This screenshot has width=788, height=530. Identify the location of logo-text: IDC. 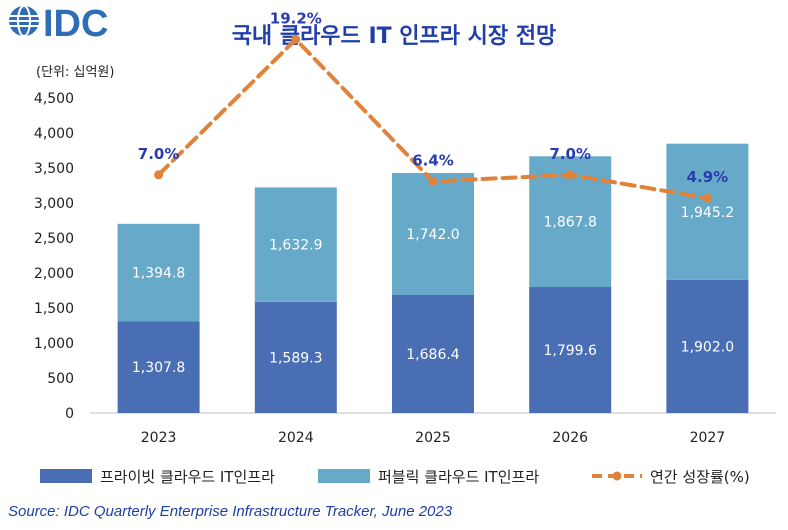
(75, 24).